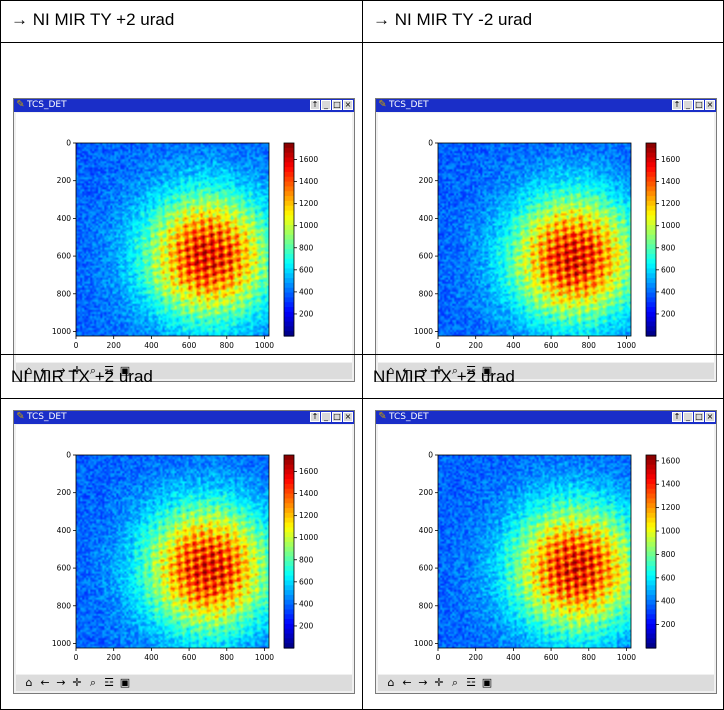  I want to click on y-tick-label: 800, so click(426, 293).